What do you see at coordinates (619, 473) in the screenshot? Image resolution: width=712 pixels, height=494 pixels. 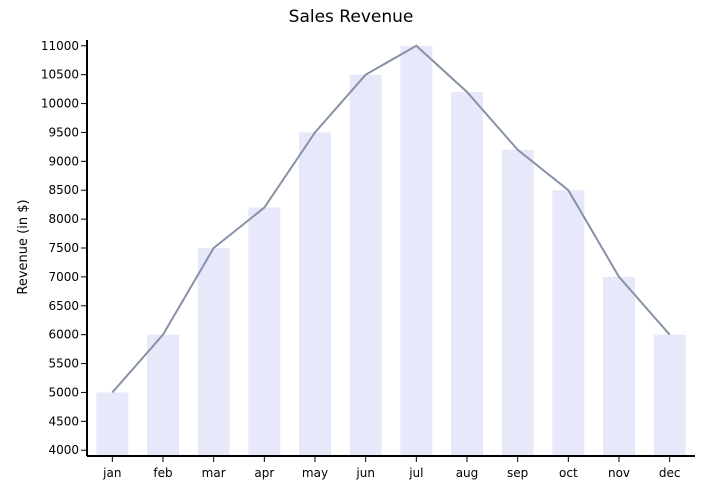 I see `x-tick-label-nov: nov` at bounding box center [619, 473].